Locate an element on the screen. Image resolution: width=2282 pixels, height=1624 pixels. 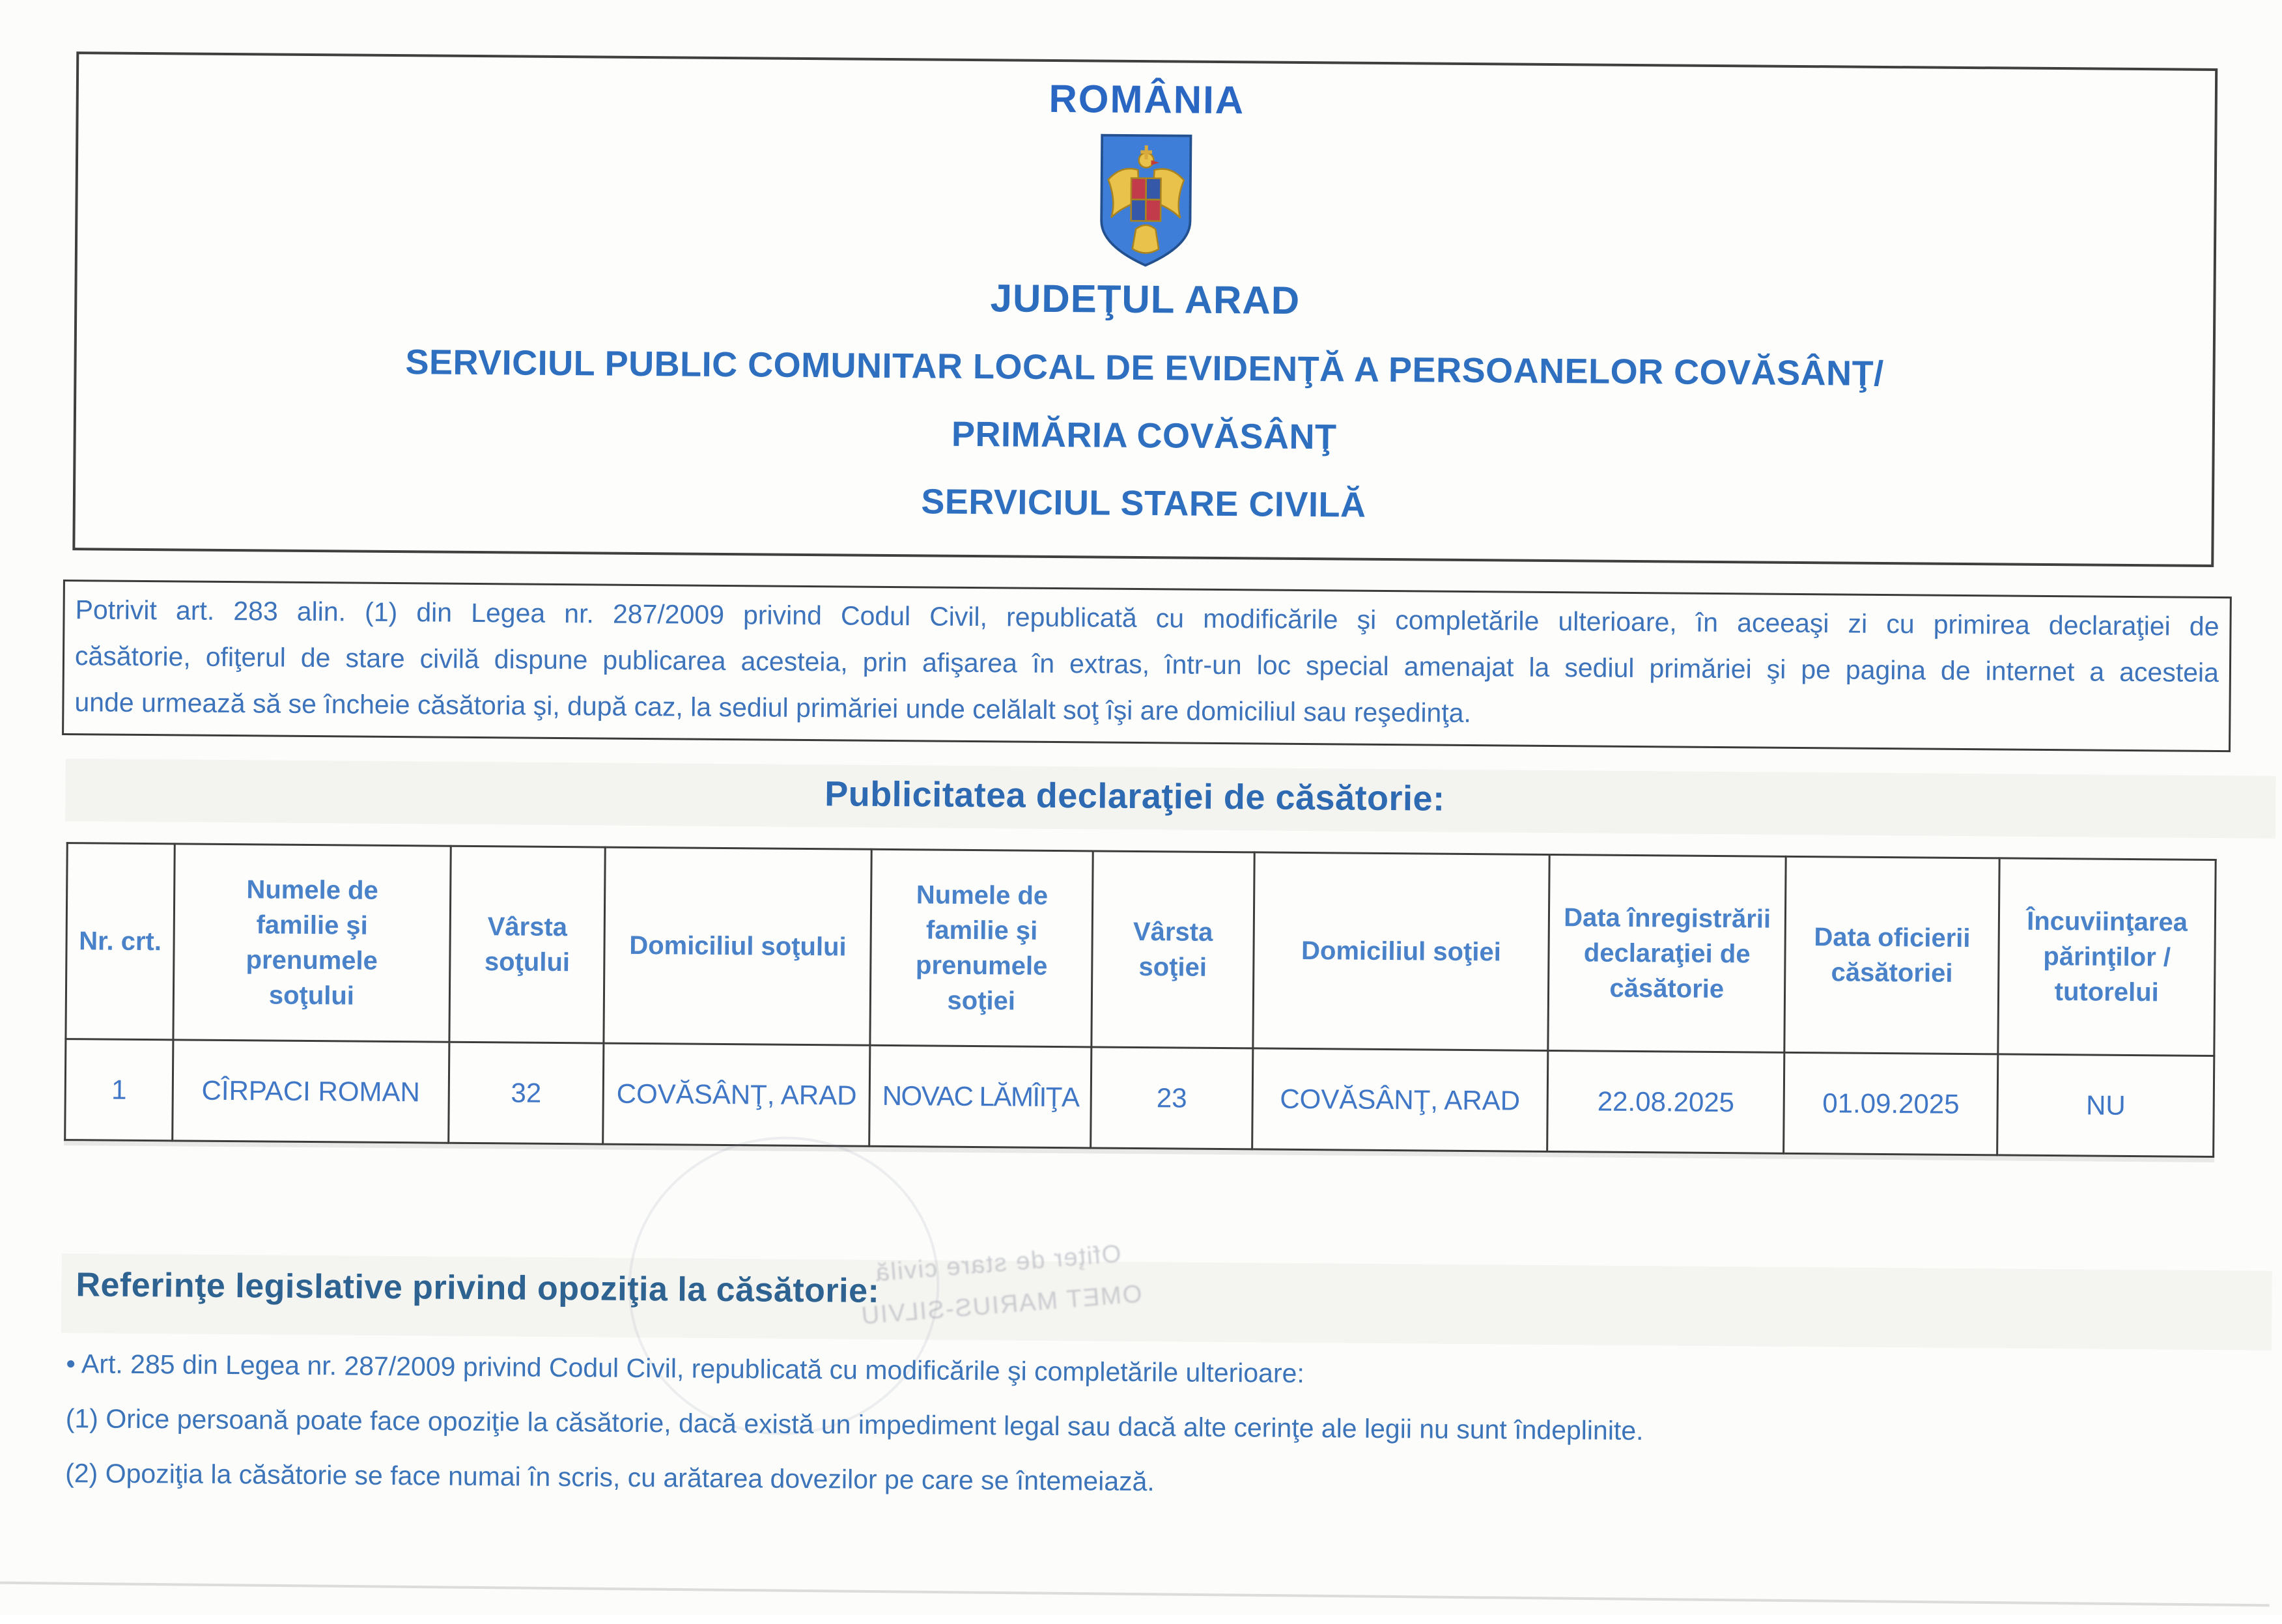
country-title: ROMÂNIA is located at coordinates (1147, 99).